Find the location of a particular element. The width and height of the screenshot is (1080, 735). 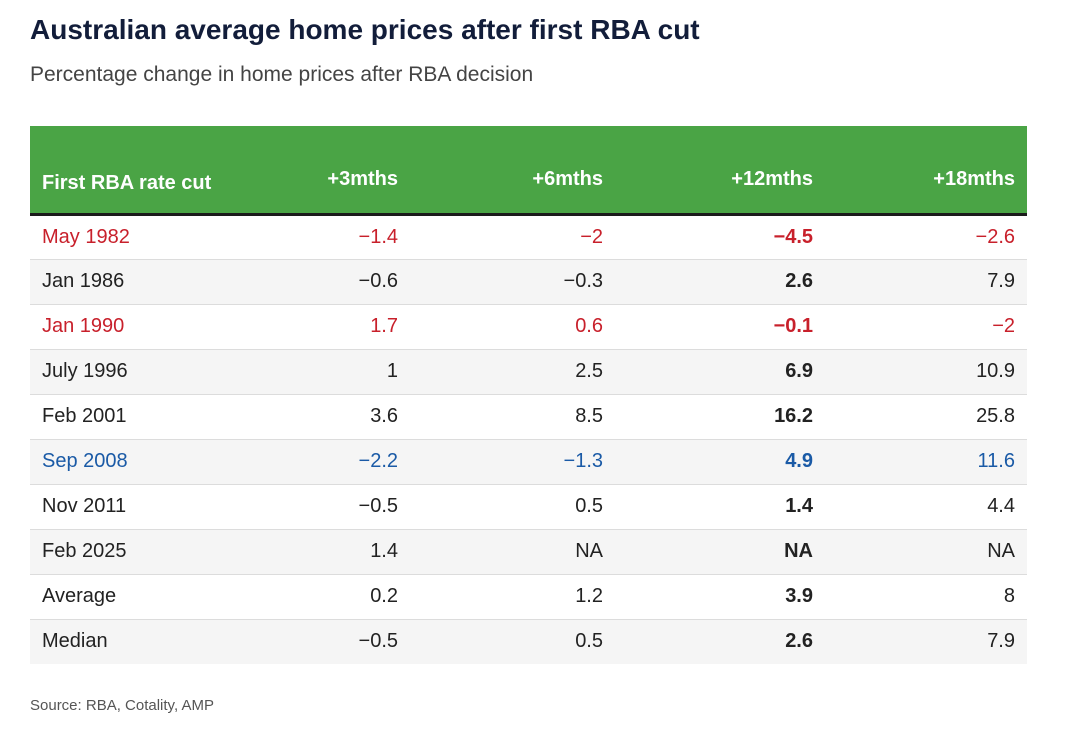

row-label: Nov 2011 is located at coordinates (84, 506).